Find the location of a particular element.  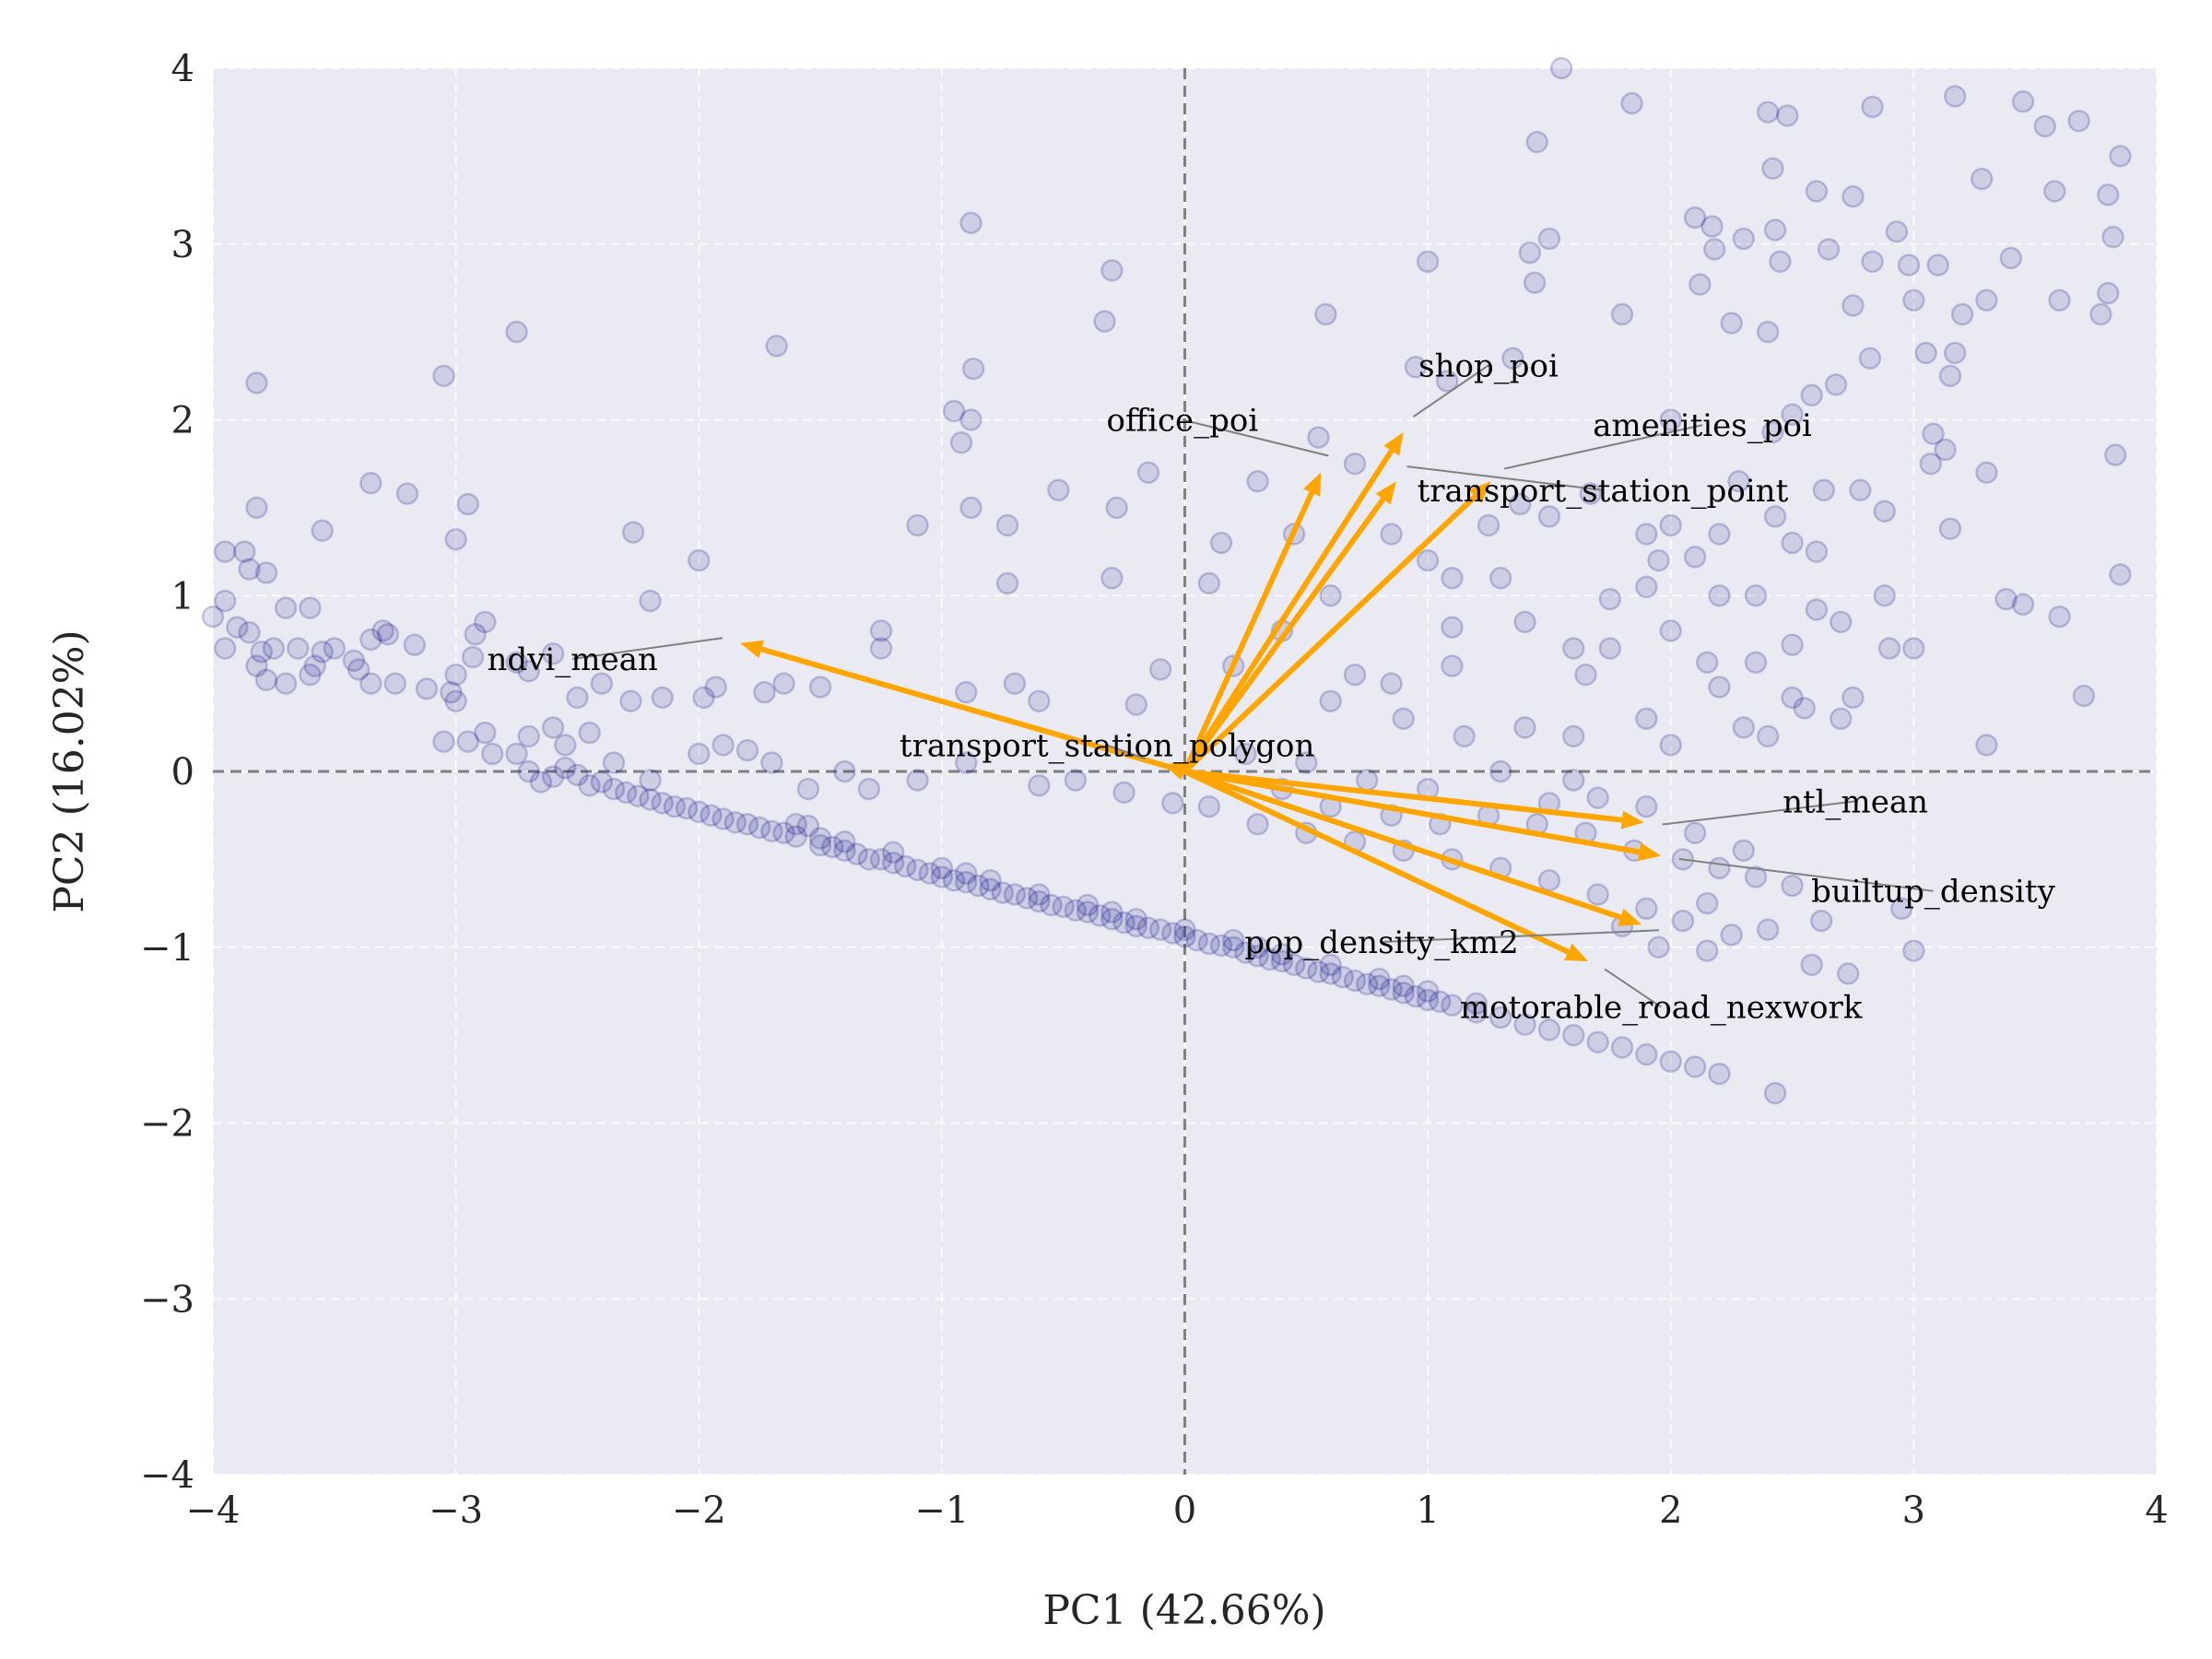

x-tick-label: −3 is located at coordinates (456, 1510).